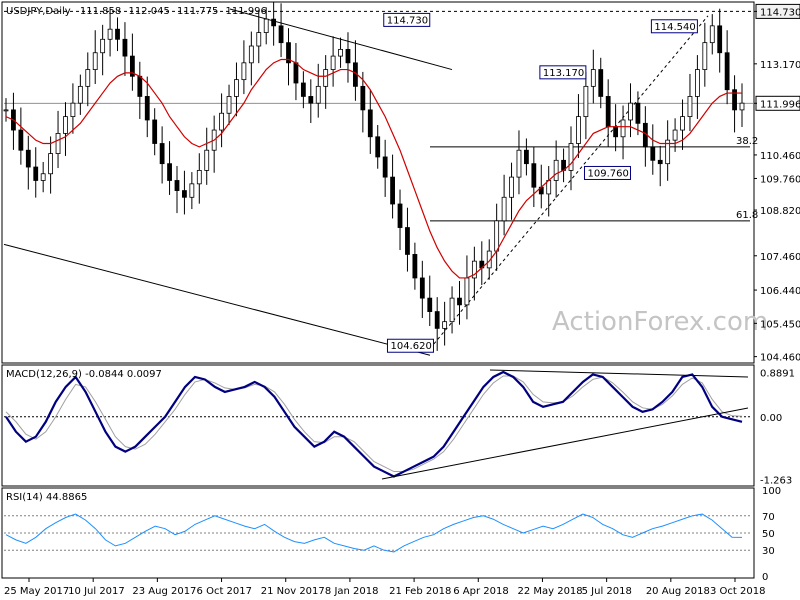 The height and width of the screenshot is (600, 800). What do you see at coordinates (674, 27) in the screenshot?
I see `price-annotation-label: 114.540` at bounding box center [674, 27].